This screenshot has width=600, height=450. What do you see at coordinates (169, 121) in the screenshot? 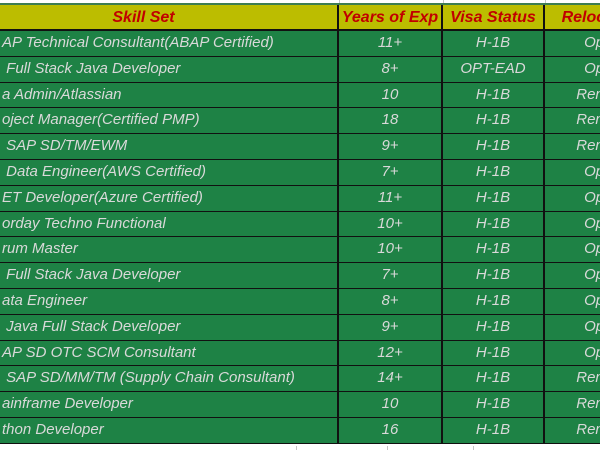
I see `skill-cell: oject Manager(Certified PMP)` at bounding box center [169, 121].